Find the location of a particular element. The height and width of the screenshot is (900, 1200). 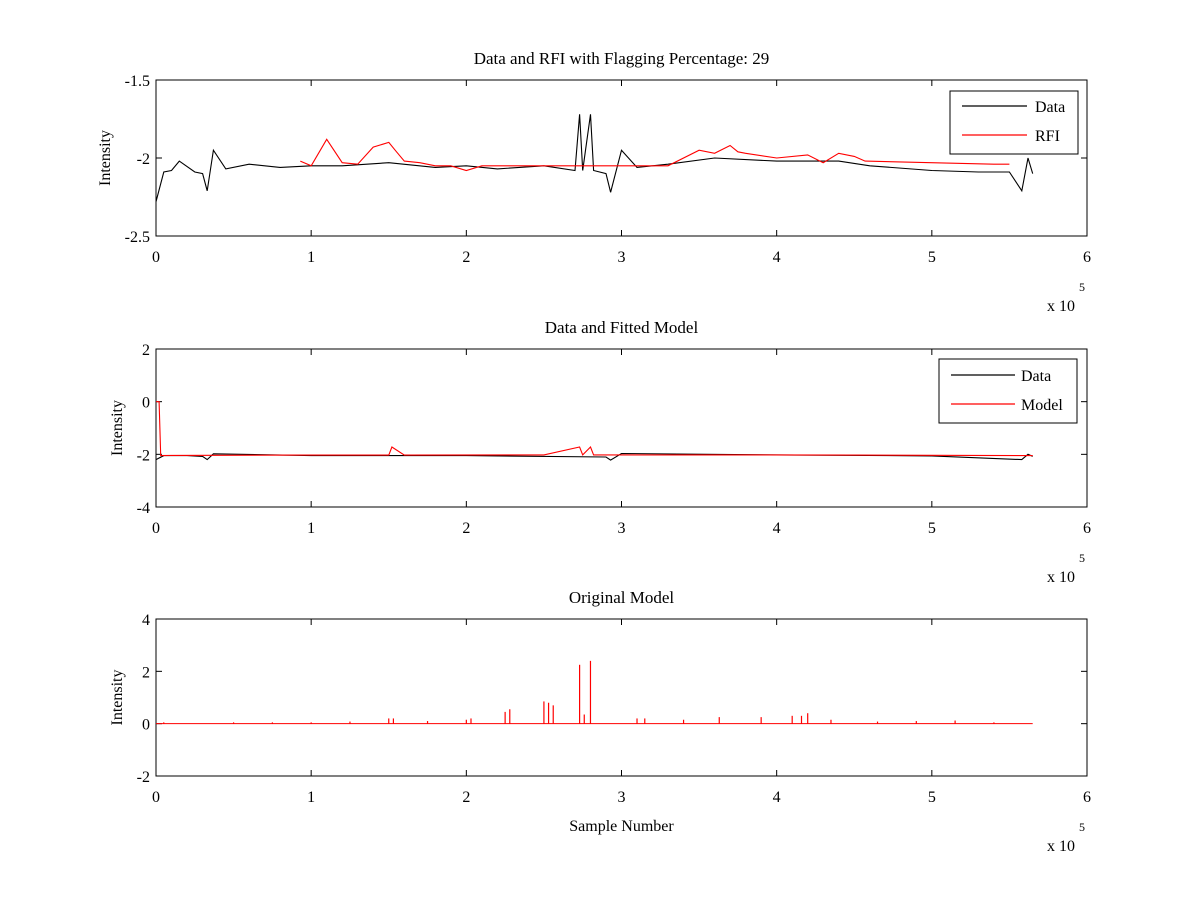

series-line-model is located at coordinates (594, 429).